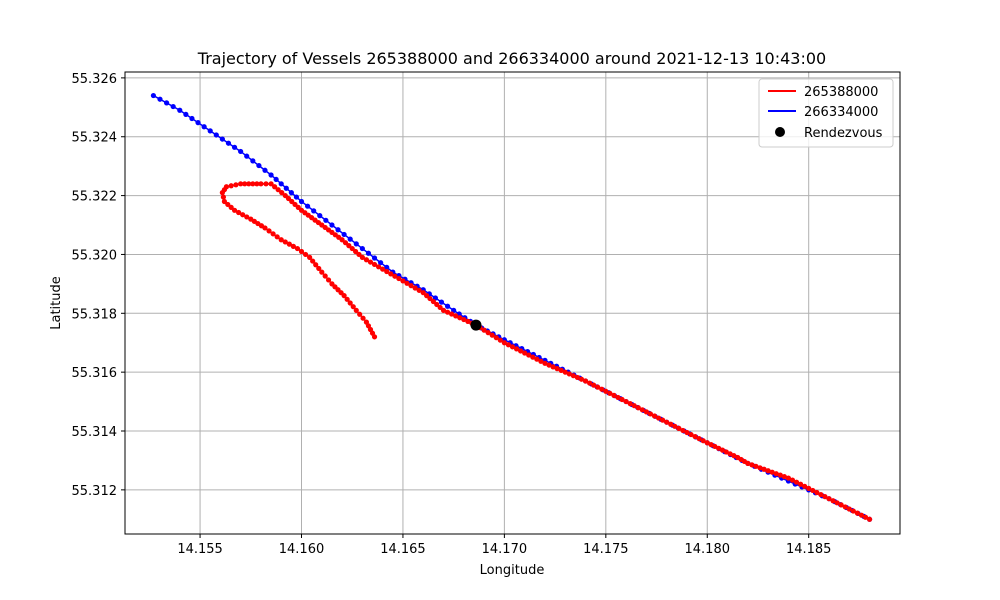 Image resolution: width=1000 pixels, height=600 pixels. I want to click on legend-label-rendezvous: Rendezvous, so click(843, 133).